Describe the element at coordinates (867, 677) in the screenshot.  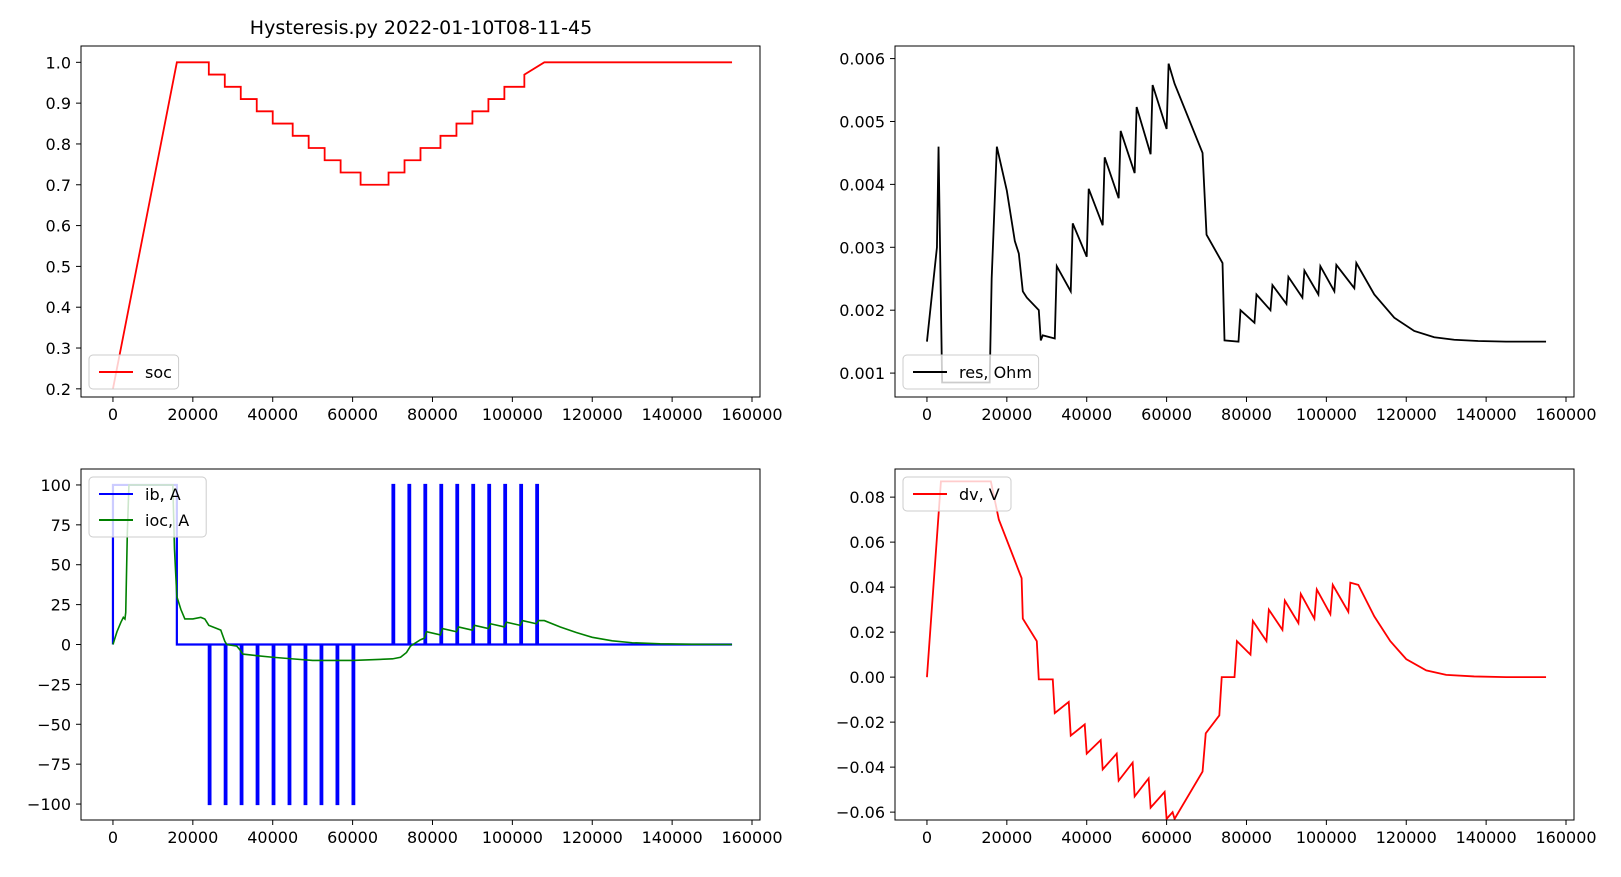
I see `y-tick-label: 0.00` at that location.